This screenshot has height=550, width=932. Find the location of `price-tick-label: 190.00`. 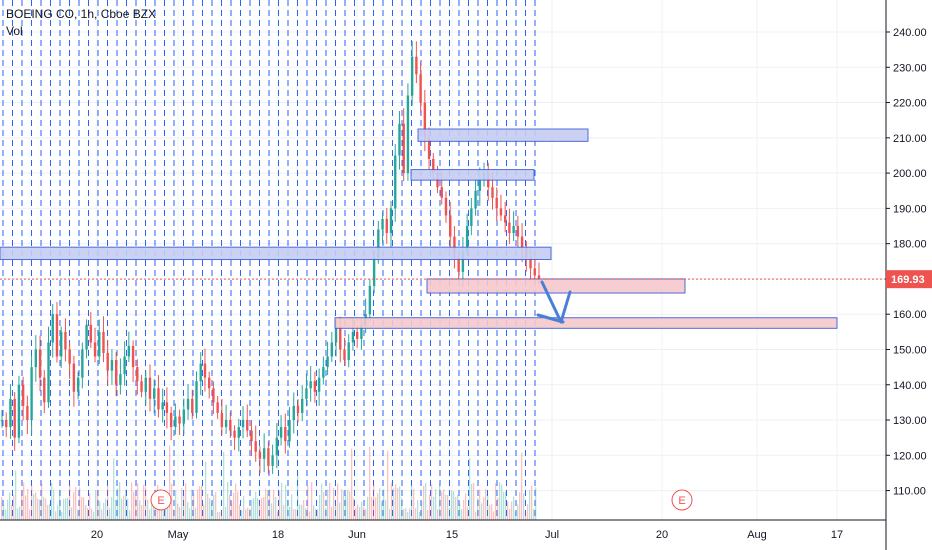

price-tick-label: 190.00 is located at coordinates (910, 209).